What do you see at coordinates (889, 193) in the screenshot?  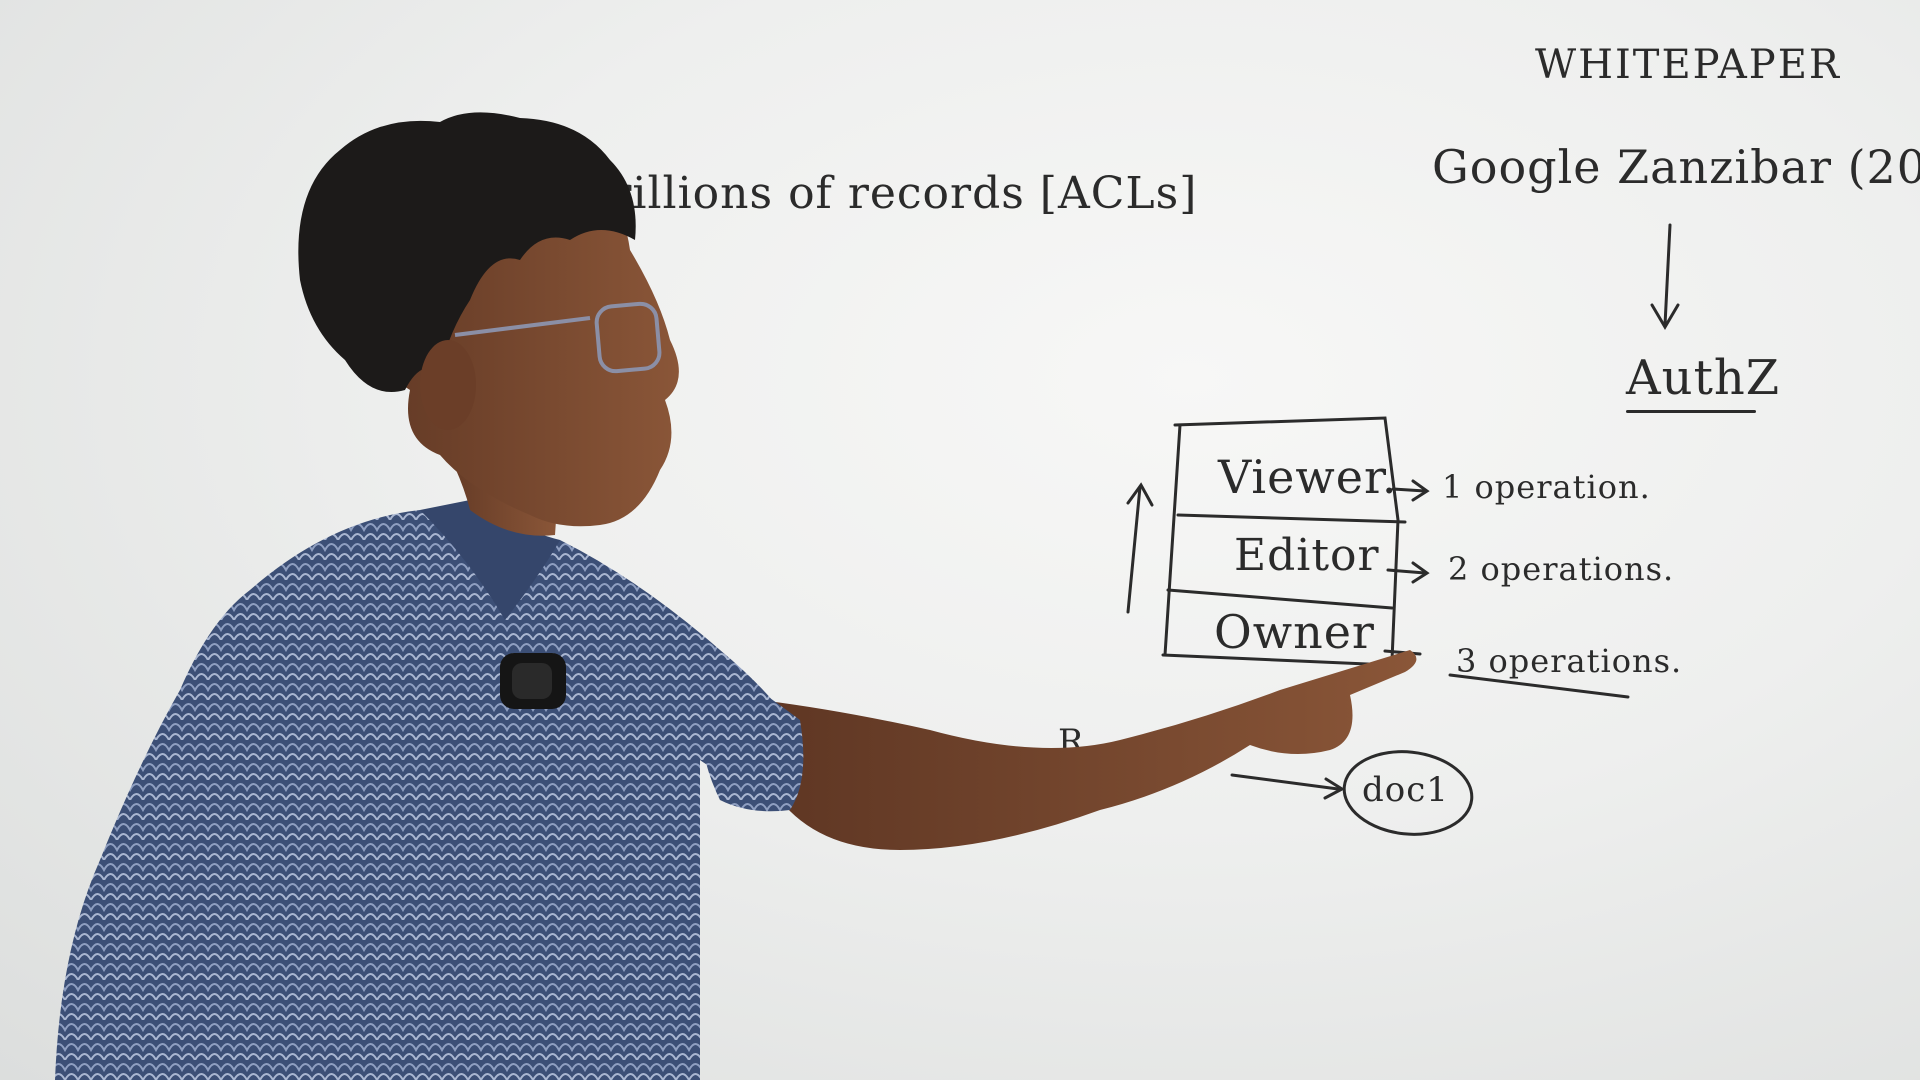 I see `headline-text: Trillions of records [ACLs]` at bounding box center [889, 193].